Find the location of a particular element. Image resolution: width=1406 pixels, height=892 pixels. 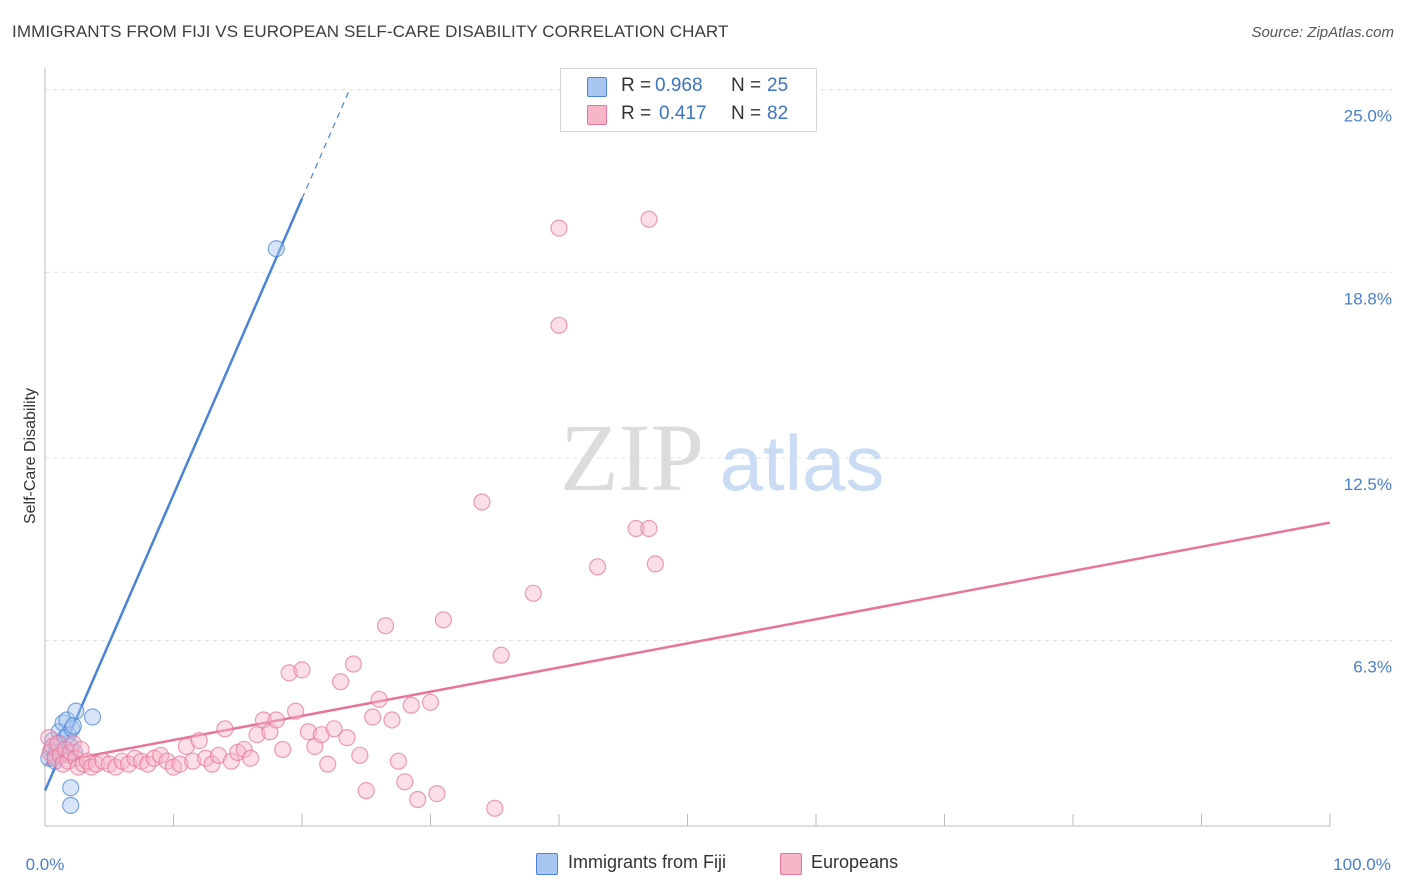

x-tick-label: 100.0% is located at coordinates (1362, 864).